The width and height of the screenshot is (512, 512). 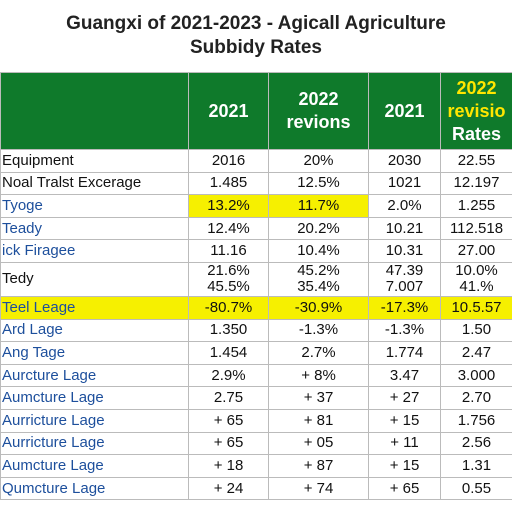 What do you see at coordinates (318, 375) in the screenshot?
I see `cell: + 8%` at bounding box center [318, 375].